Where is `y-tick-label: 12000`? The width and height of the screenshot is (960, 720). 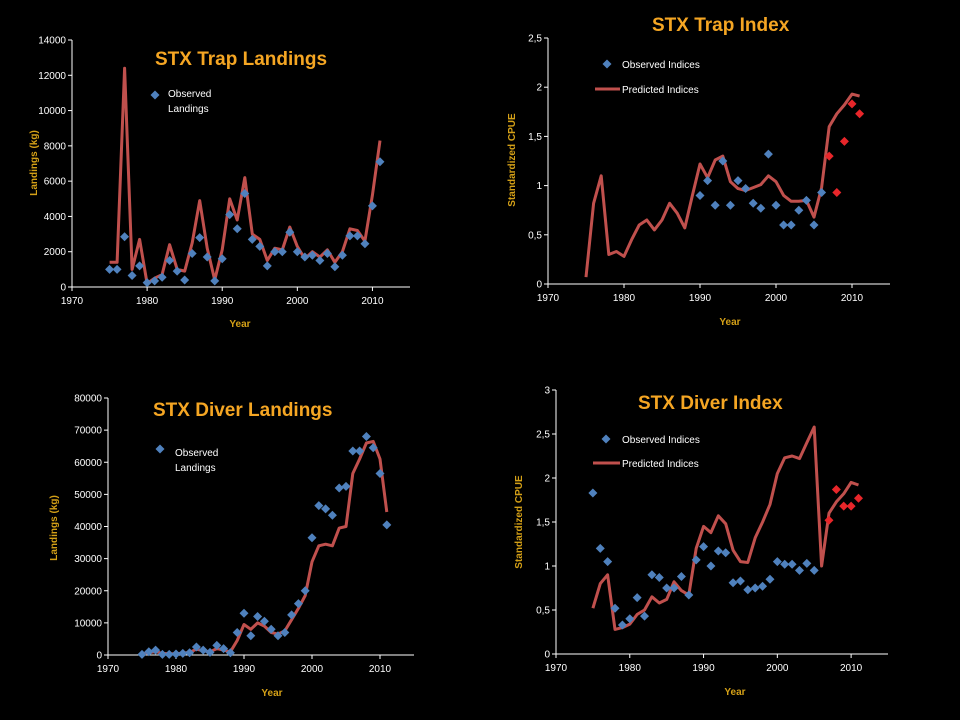
y-tick-label: 12000 is located at coordinates (52, 76).